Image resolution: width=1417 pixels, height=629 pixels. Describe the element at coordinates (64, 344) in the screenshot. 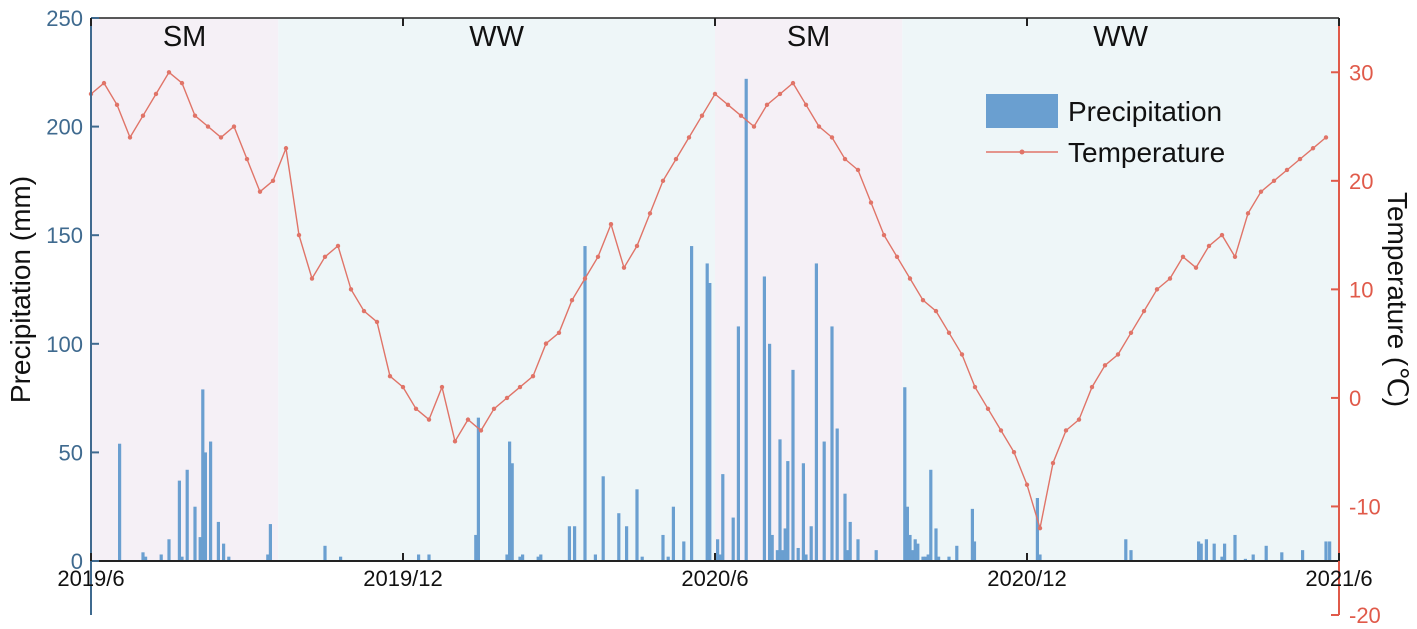

I see `left-y-tick-label: 100` at that location.